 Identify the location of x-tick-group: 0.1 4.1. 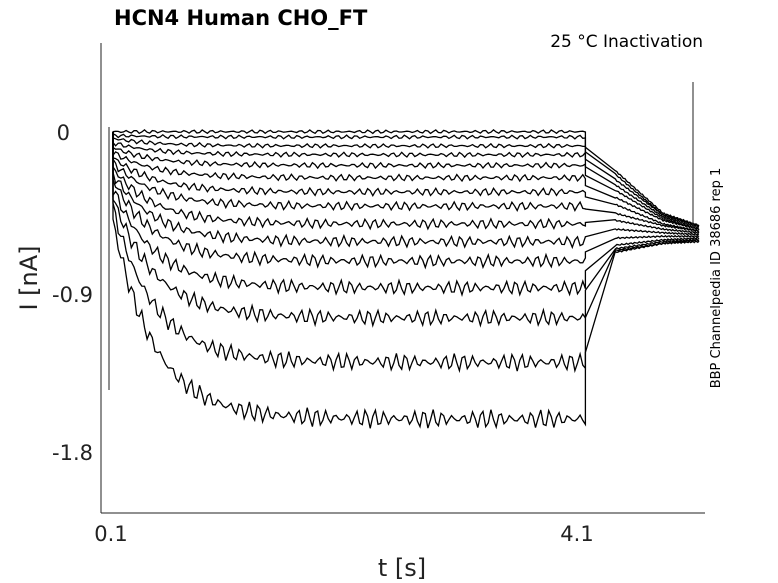
(343, 534).